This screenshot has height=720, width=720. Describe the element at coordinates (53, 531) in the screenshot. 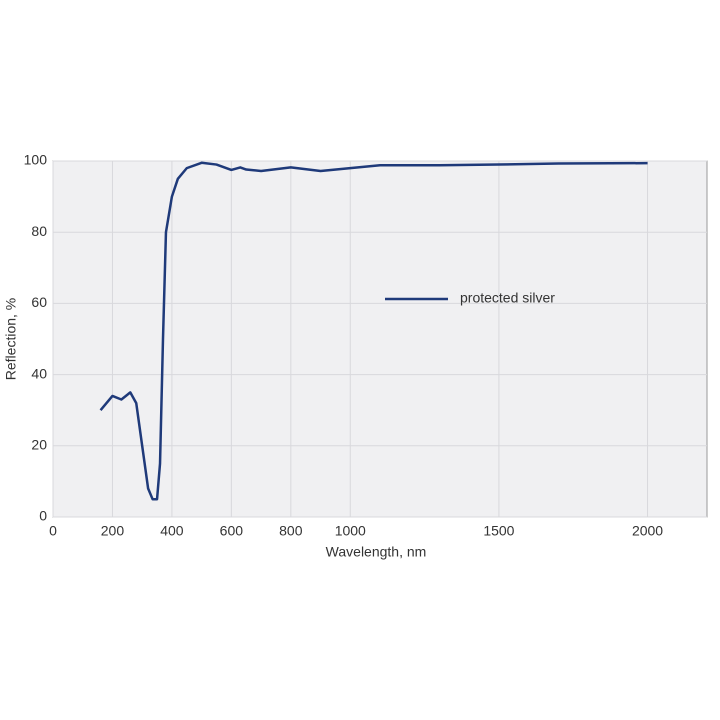

I see `x-tick-label: 0` at that location.